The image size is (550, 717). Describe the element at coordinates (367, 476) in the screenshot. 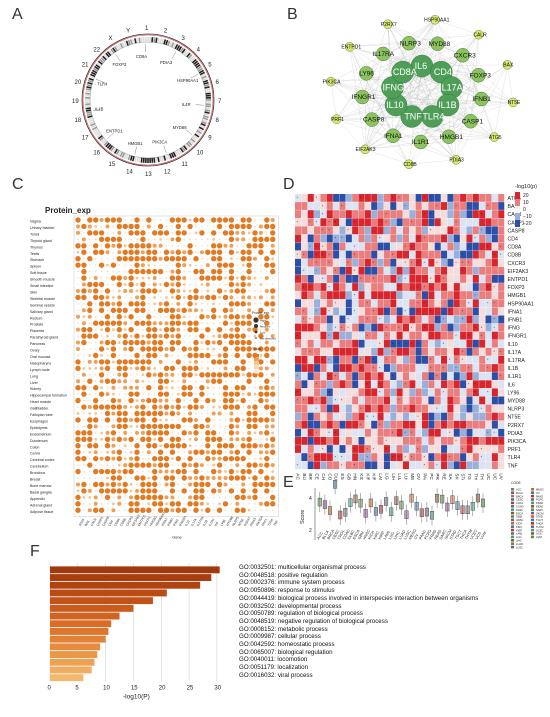

I see `heatmap-cancer-label: KIRC` at that location.